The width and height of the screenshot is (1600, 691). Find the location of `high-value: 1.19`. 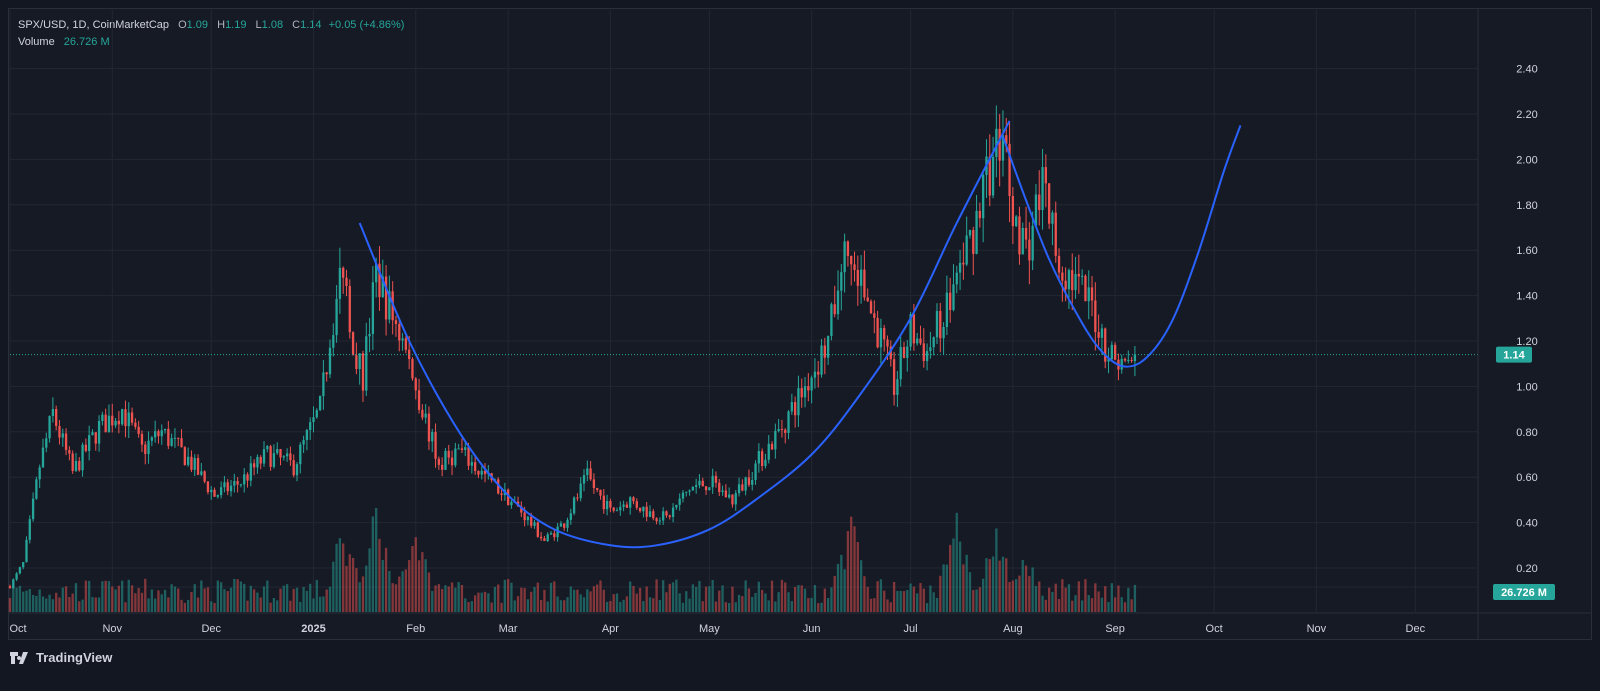

high-value: 1.19 is located at coordinates (236, 25).